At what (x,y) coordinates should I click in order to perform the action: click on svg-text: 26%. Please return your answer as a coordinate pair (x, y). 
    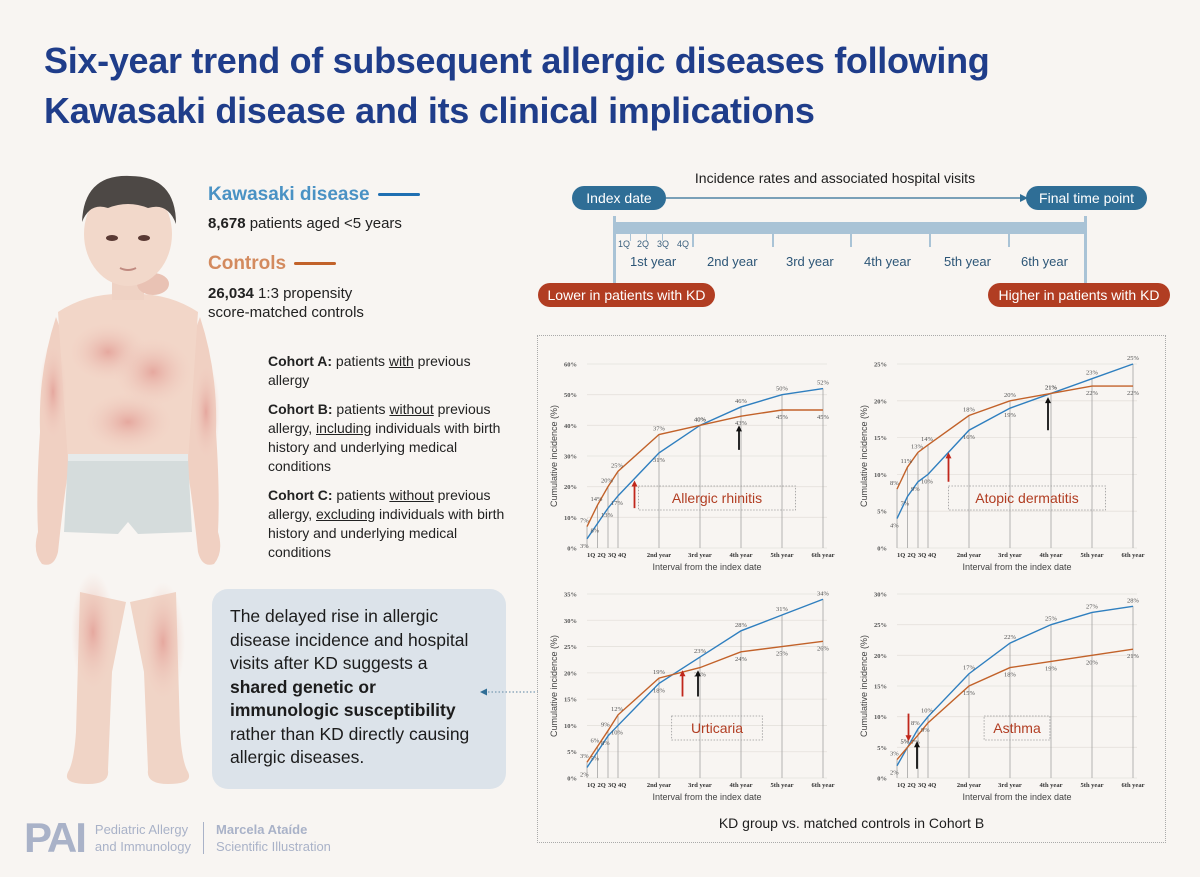
    Looking at the image, I should click on (823, 648).